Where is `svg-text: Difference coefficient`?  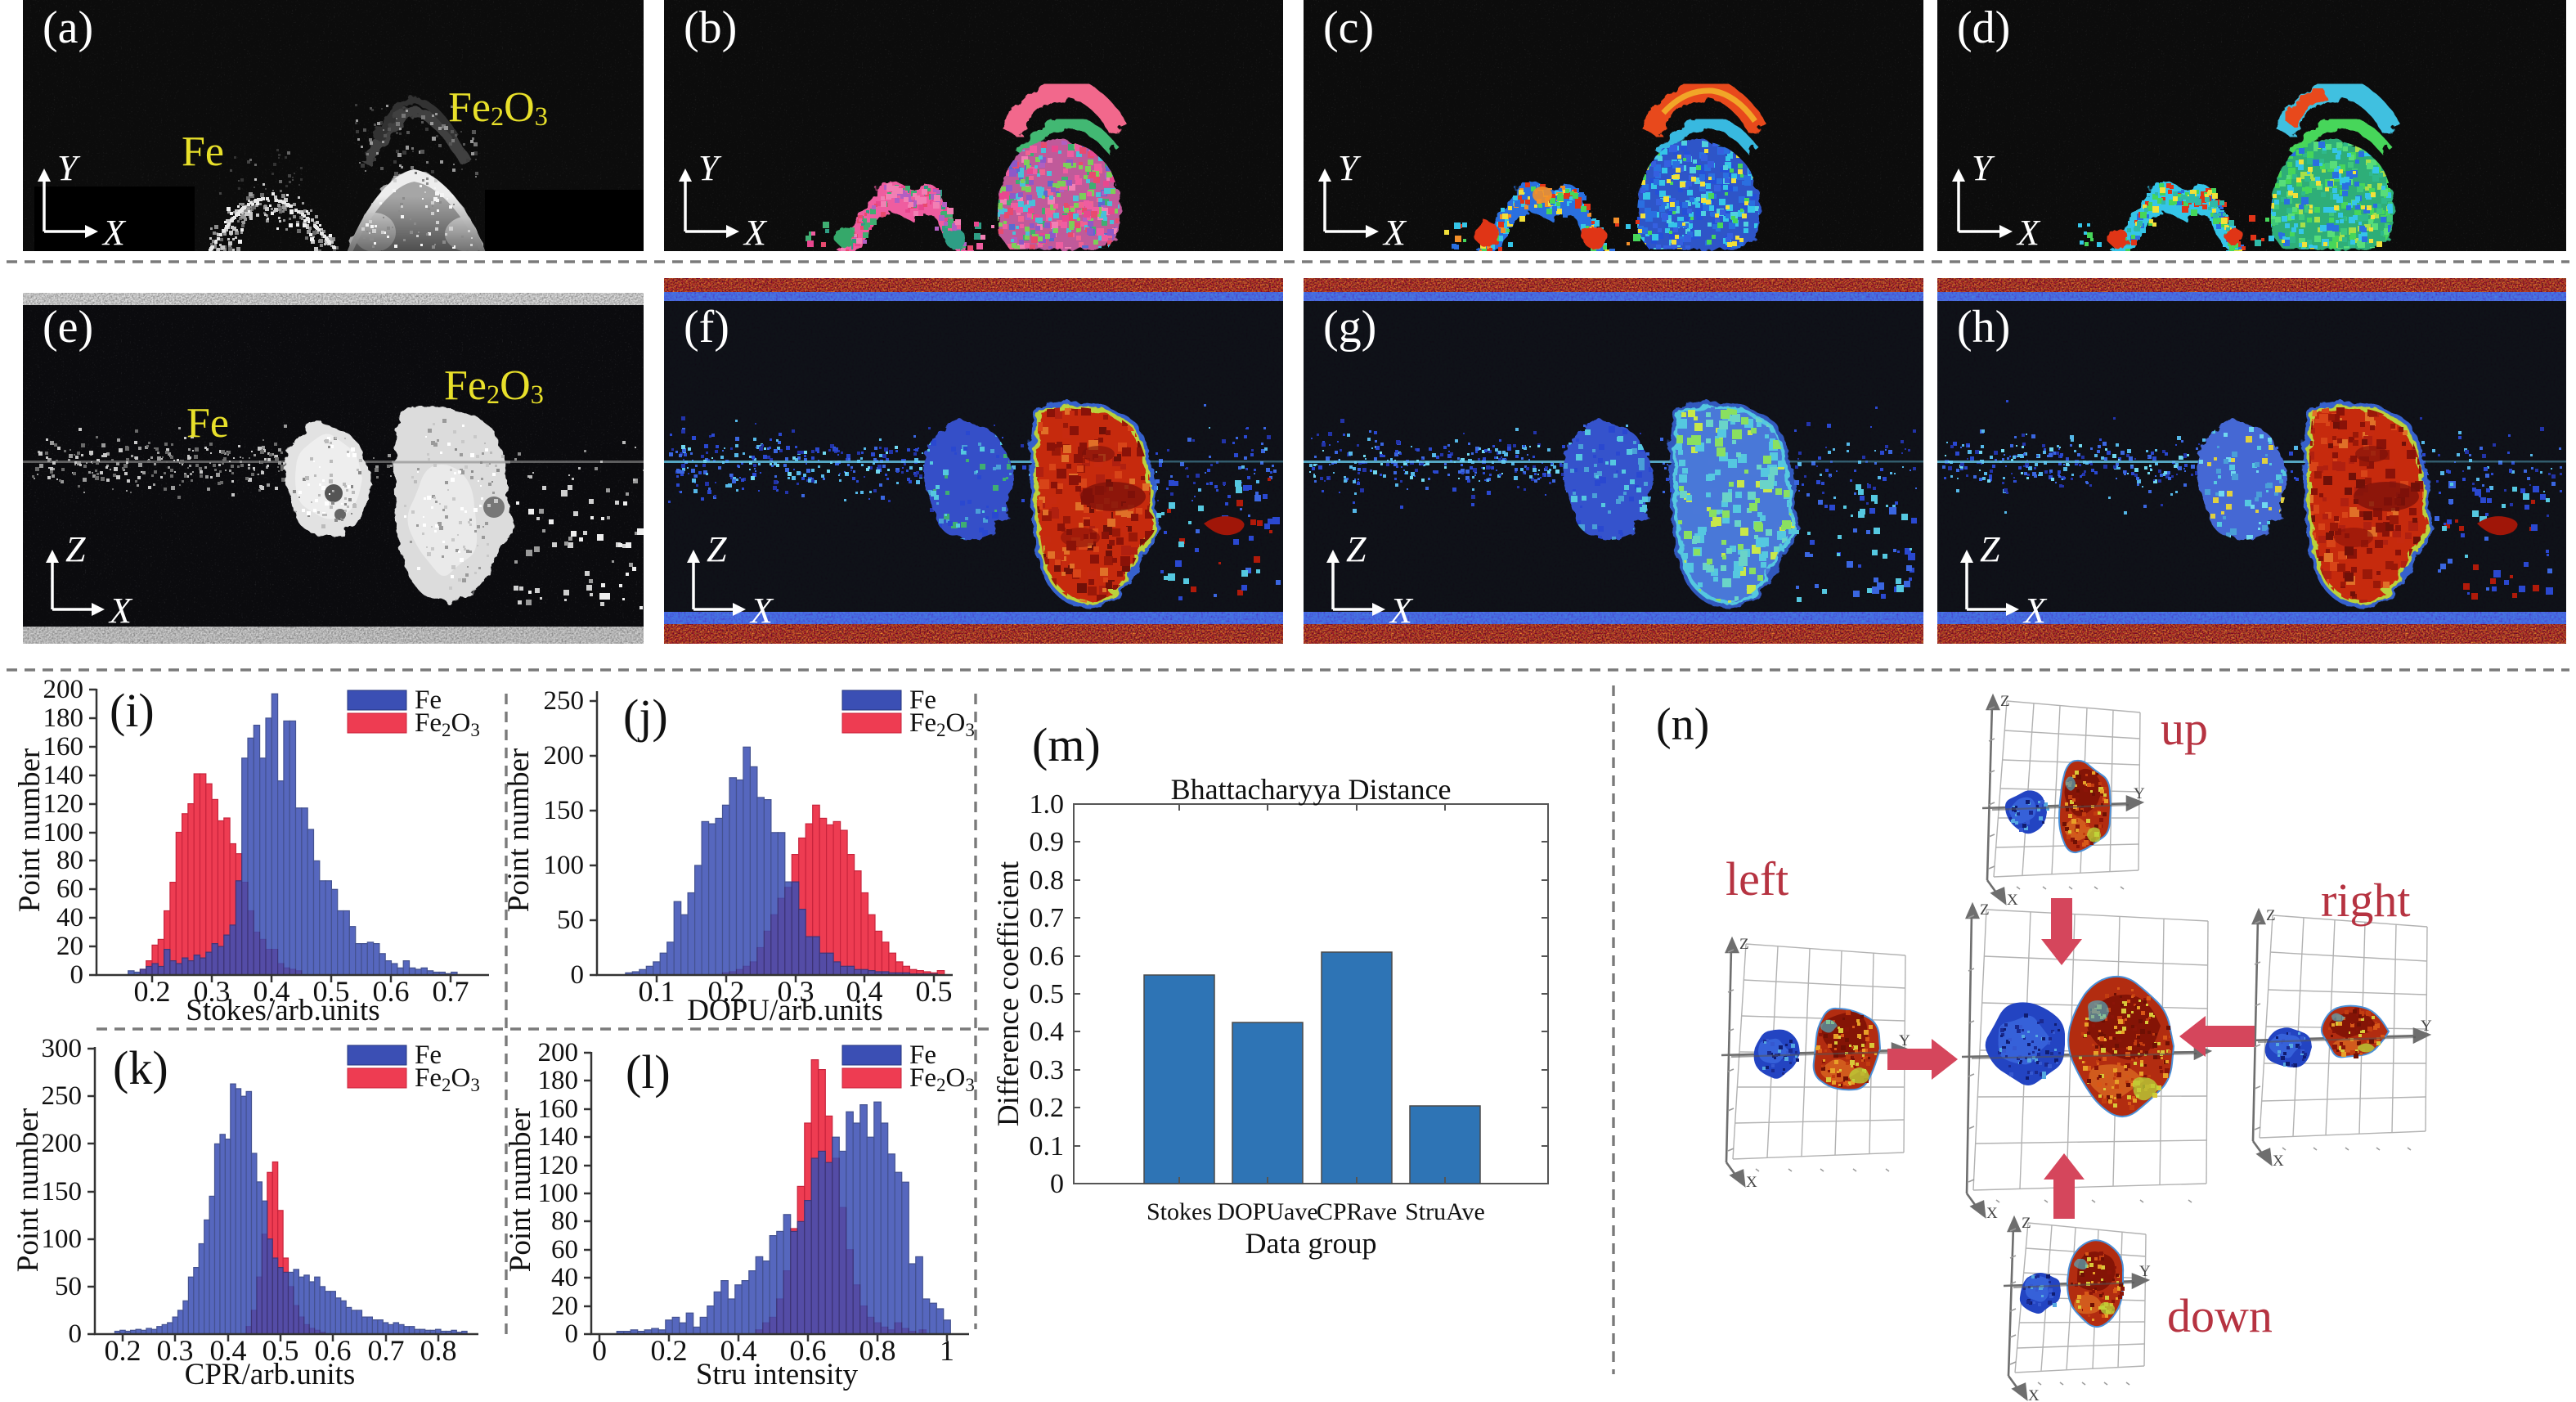 svg-text: Difference coefficient is located at coordinates (1009, 993).